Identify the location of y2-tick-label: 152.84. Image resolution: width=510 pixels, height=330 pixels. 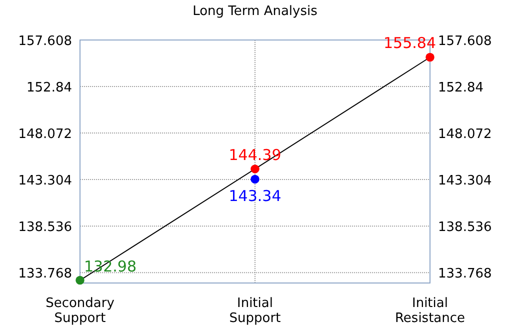
(461, 88).